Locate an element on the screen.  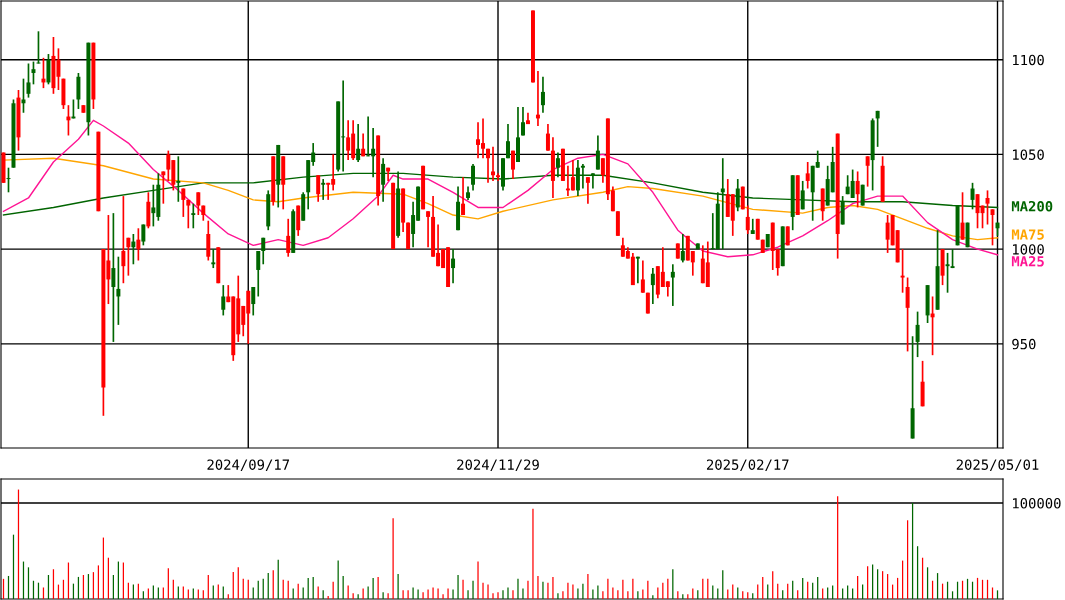
x-tick-label: 2024/11/29 is located at coordinates (498, 465).